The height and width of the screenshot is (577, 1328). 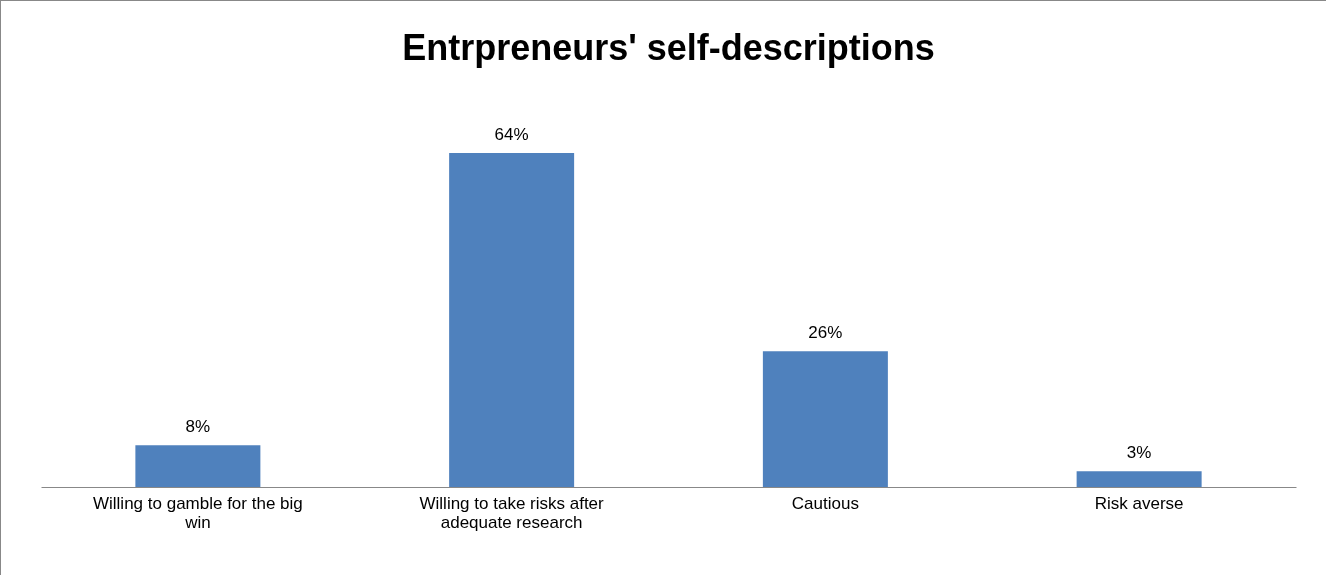 What do you see at coordinates (512, 512) in the screenshot?
I see `x-tick-label: Willing to take risks after adequate research` at bounding box center [512, 512].